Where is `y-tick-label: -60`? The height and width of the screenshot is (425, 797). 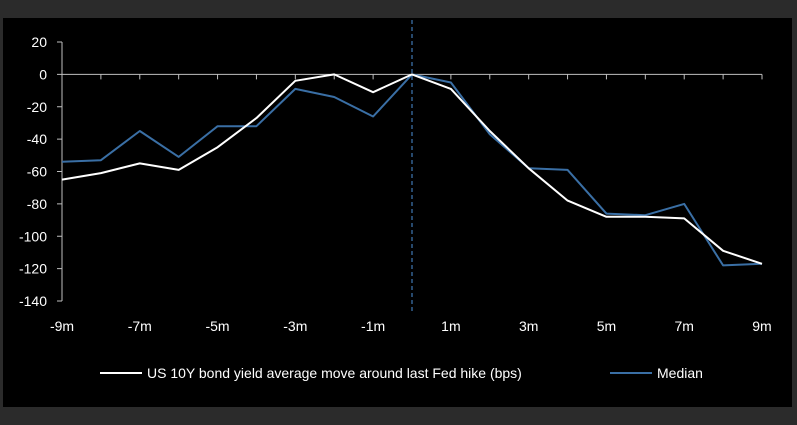
y-tick-label: -60 is located at coordinates (37, 172).